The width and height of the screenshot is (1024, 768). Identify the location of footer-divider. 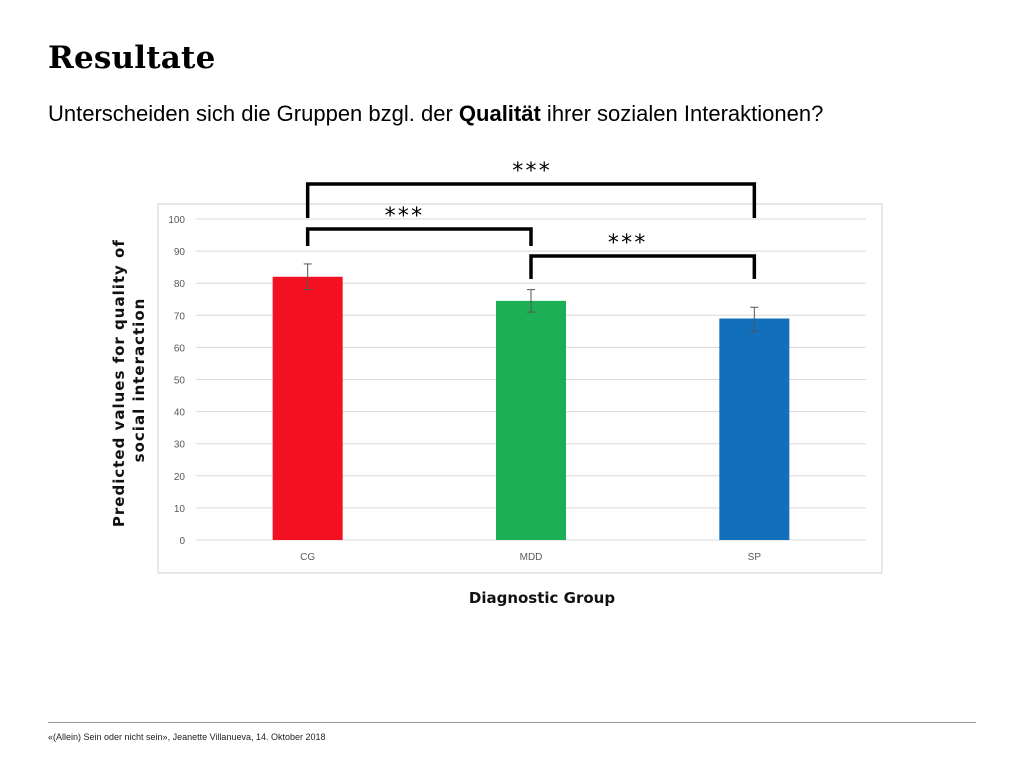
(512, 722).